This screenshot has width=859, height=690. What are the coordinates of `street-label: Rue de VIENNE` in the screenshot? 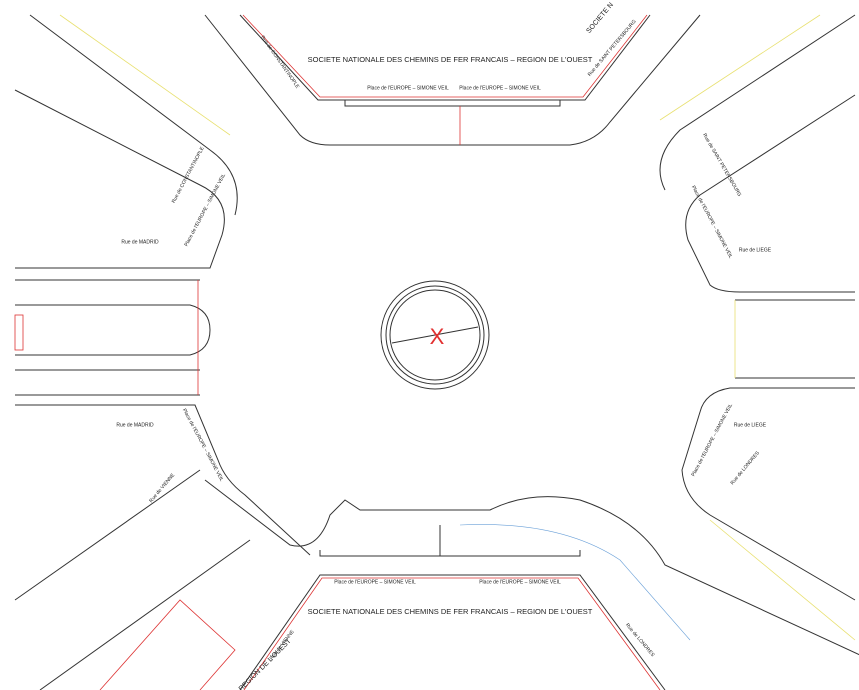 It's located at (162, 488).